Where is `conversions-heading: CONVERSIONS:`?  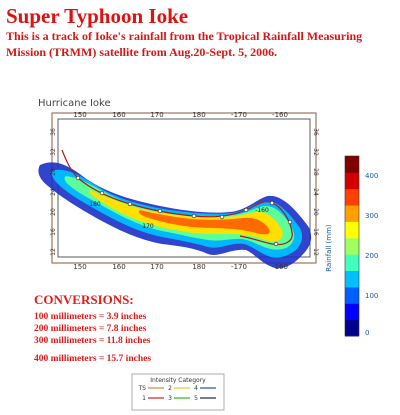 conversions-heading: CONVERSIONS: is located at coordinates (84, 299).